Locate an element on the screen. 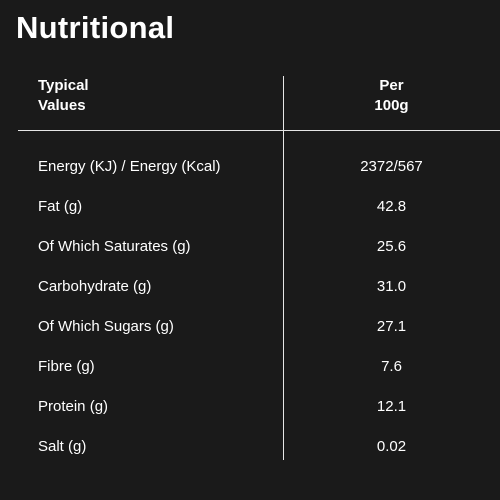 The image size is (500, 500). nutrient-label: Of Which Sugars (g) is located at coordinates (106, 326).